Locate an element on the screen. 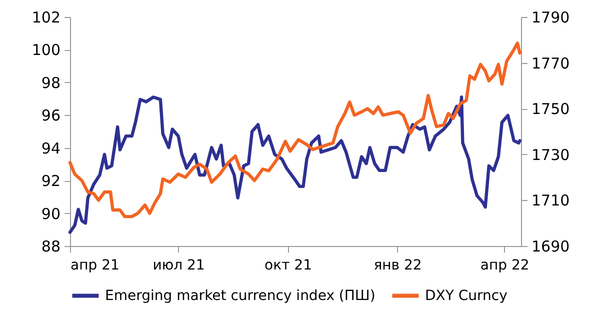  y2-tick-label: 1770 is located at coordinates (551, 63).